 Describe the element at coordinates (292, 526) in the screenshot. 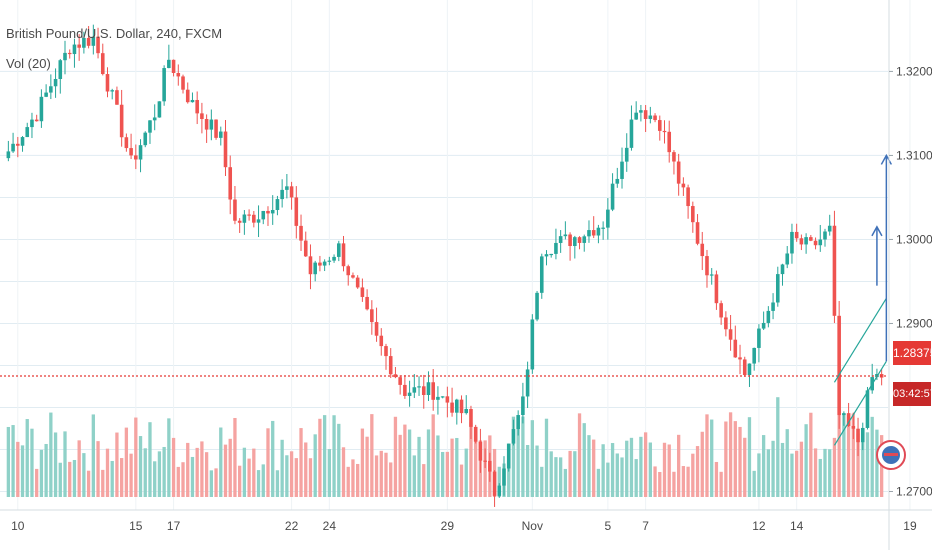

I see `x-tick-label: 22` at that location.